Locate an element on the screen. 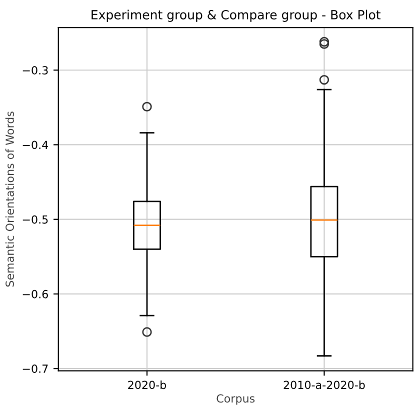  y-tick-label: −0.3 is located at coordinates (35, 70).